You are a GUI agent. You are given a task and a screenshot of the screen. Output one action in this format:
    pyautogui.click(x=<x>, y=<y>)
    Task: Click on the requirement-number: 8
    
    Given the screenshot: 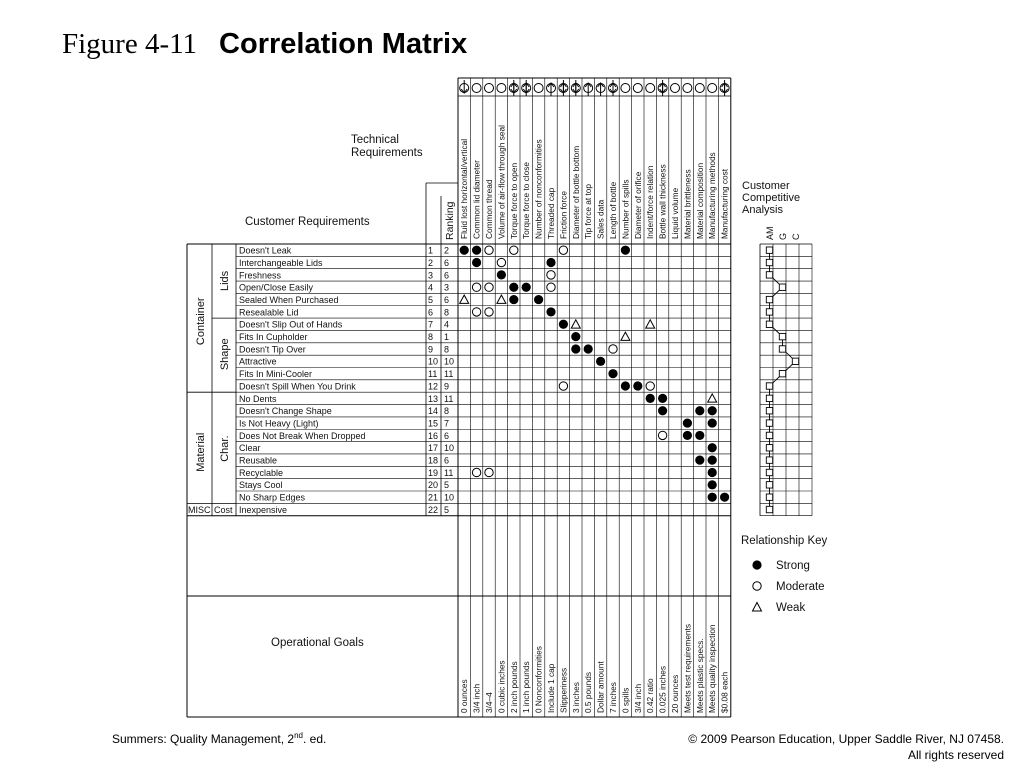 What is the action you would take?
    pyautogui.click(x=430, y=337)
    